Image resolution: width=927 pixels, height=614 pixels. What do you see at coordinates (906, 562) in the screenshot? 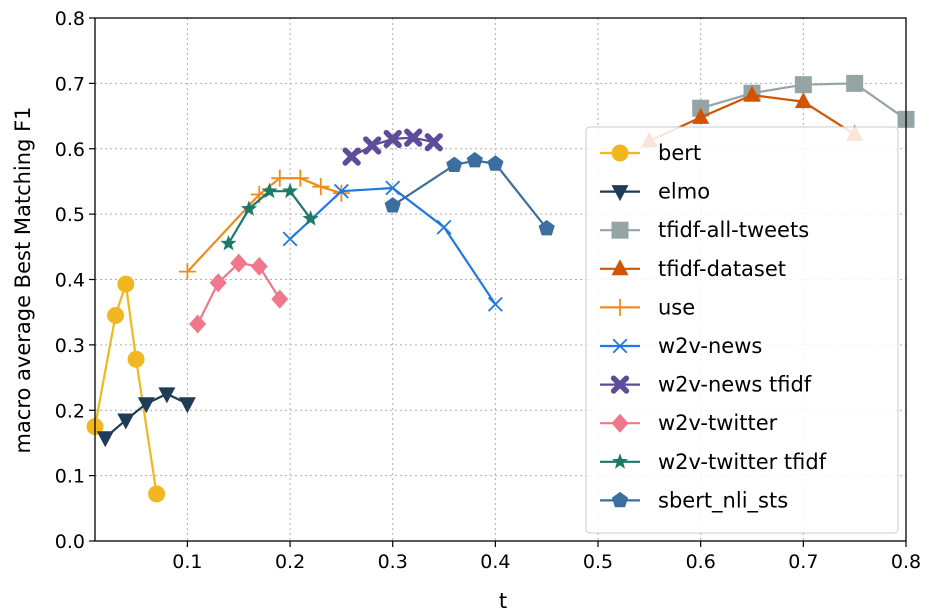
I see `x-tick-label: 0.8` at bounding box center [906, 562].